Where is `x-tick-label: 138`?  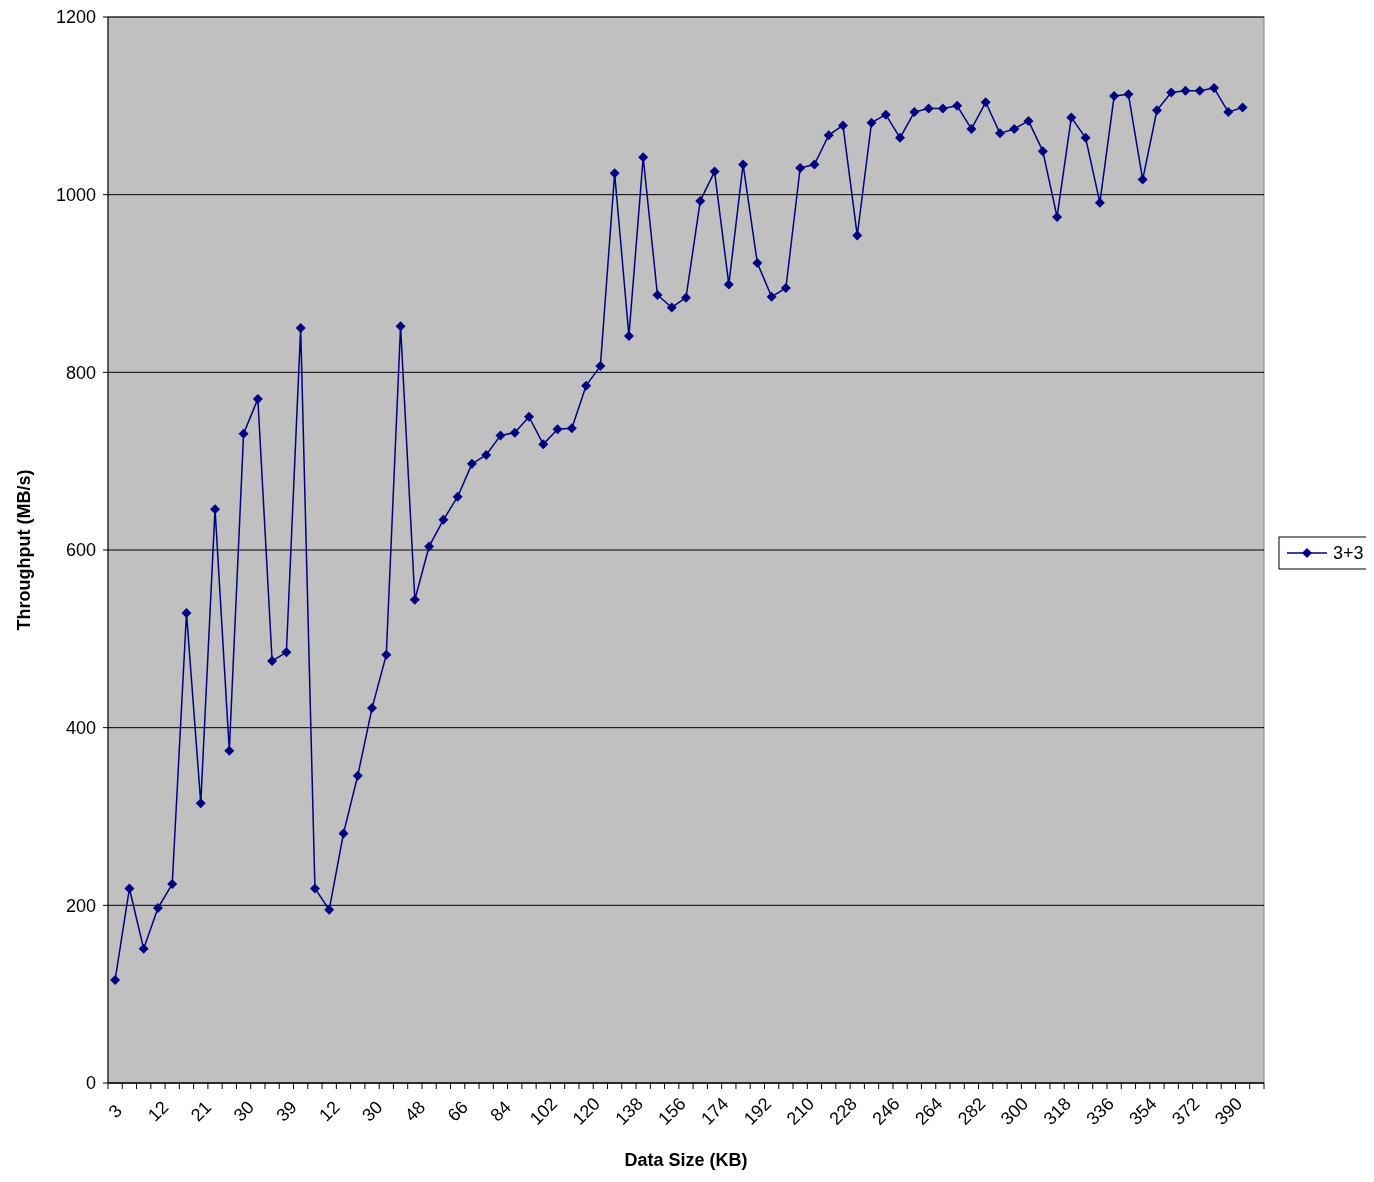
x-tick-label: 138 is located at coordinates (629, 1111).